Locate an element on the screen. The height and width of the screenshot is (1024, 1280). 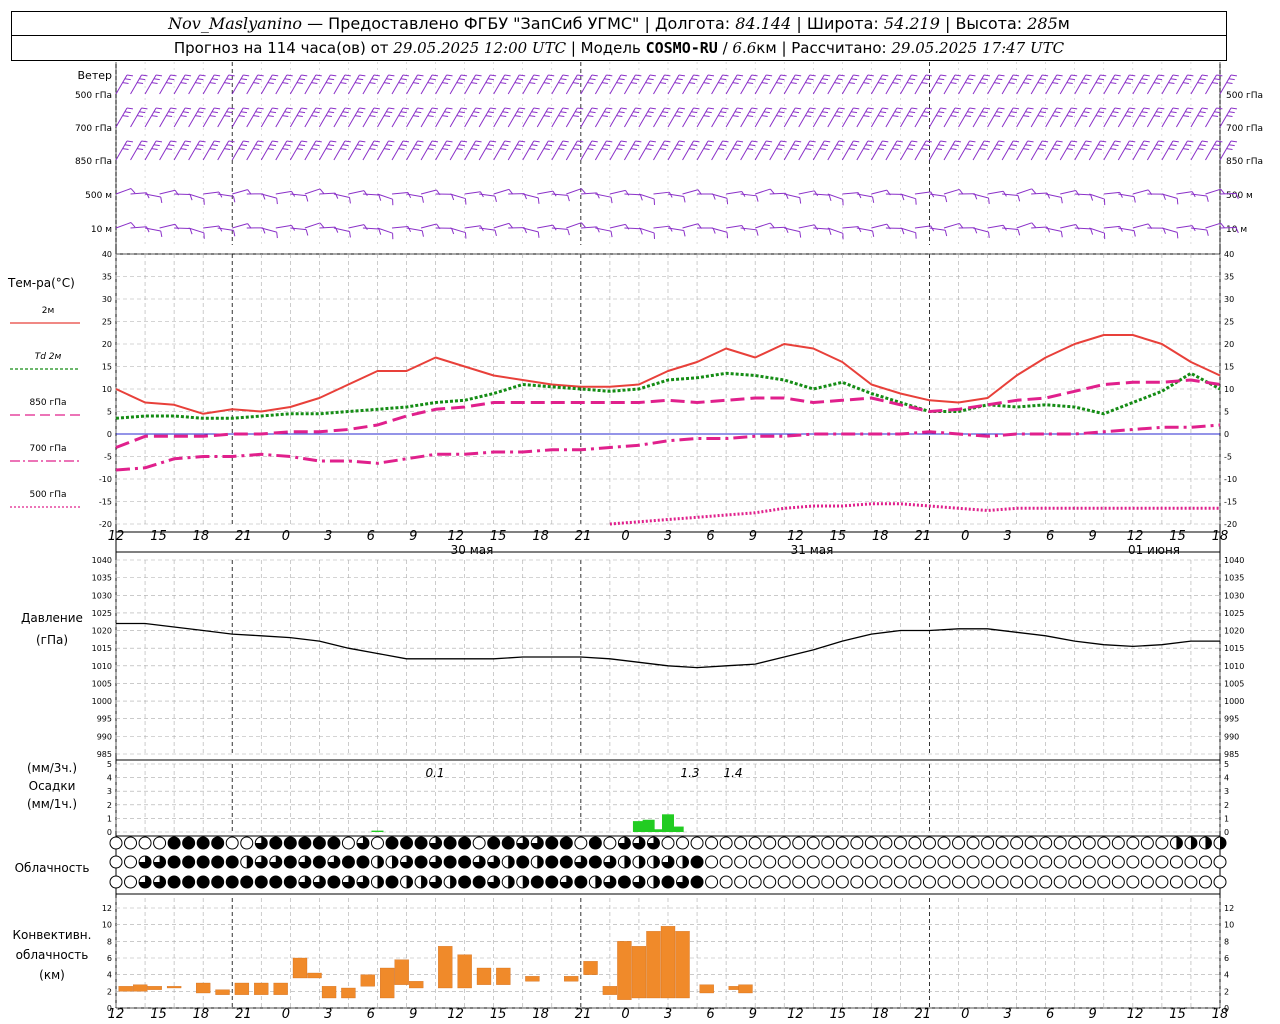
temp-series-line is located at coordinates (914, 514).